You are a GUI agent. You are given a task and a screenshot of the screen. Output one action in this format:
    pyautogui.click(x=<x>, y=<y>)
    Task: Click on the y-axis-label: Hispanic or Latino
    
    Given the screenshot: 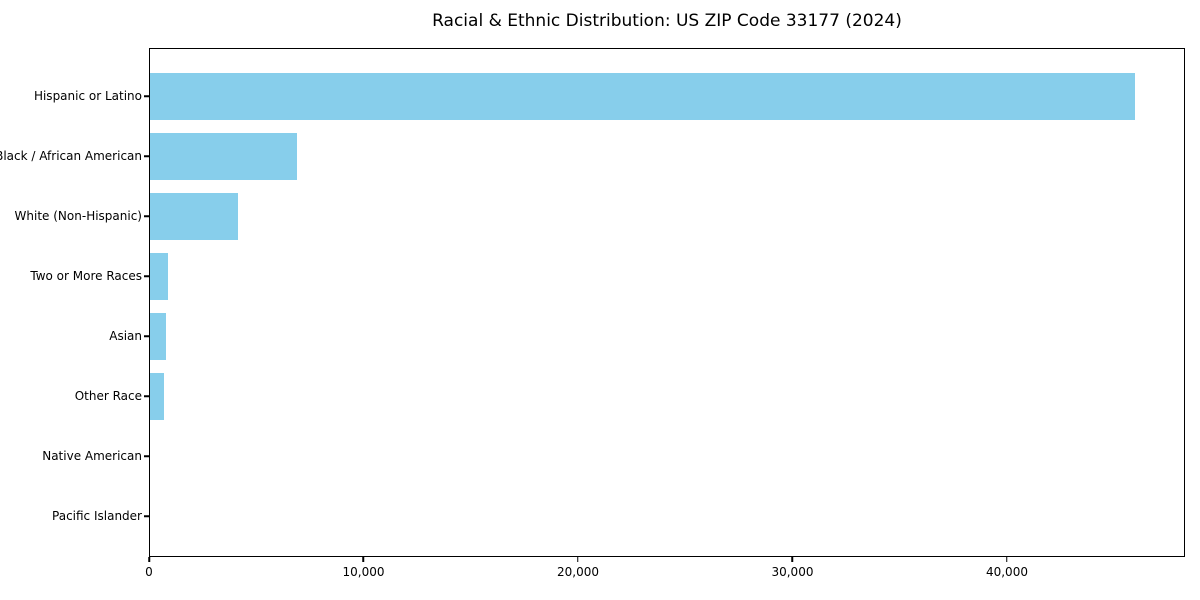 What is the action you would take?
    pyautogui.click(x=87, y=96)
    